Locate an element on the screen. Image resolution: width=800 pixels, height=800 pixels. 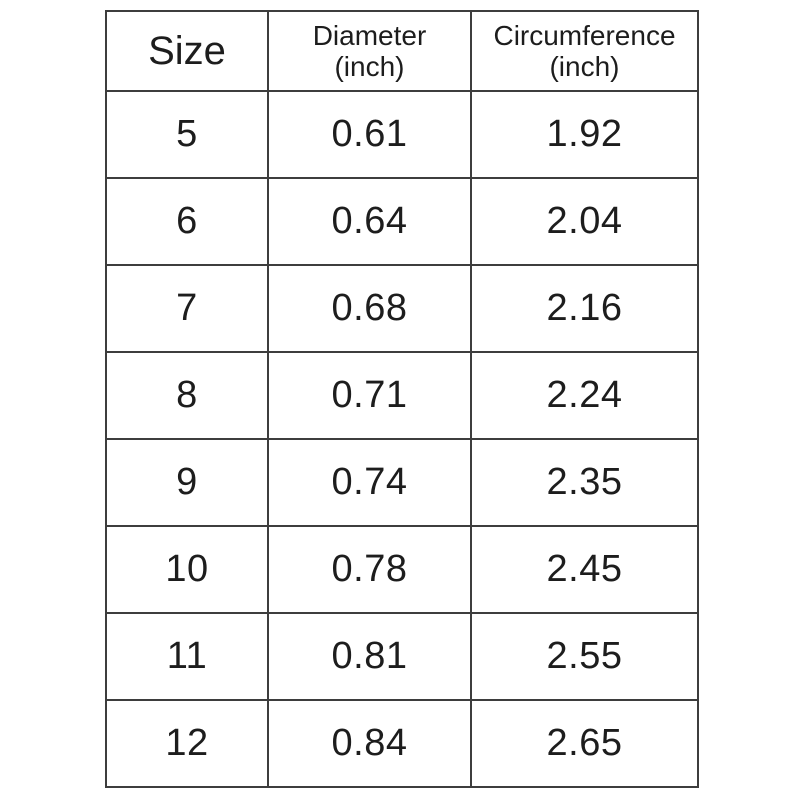
col-header-diameter: Diameter (inch) is located at coordinates (369, 51).